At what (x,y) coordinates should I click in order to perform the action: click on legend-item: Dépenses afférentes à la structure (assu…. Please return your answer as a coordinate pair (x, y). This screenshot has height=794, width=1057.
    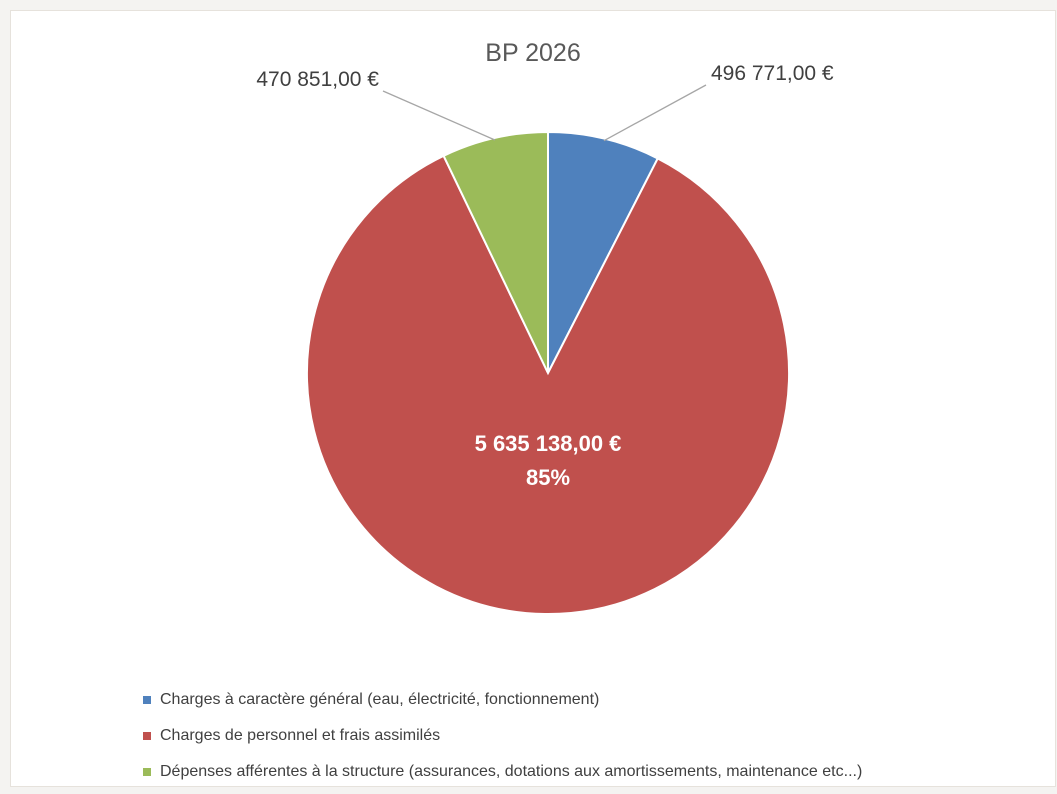
    Looking at the image, I should click on (573, 772).